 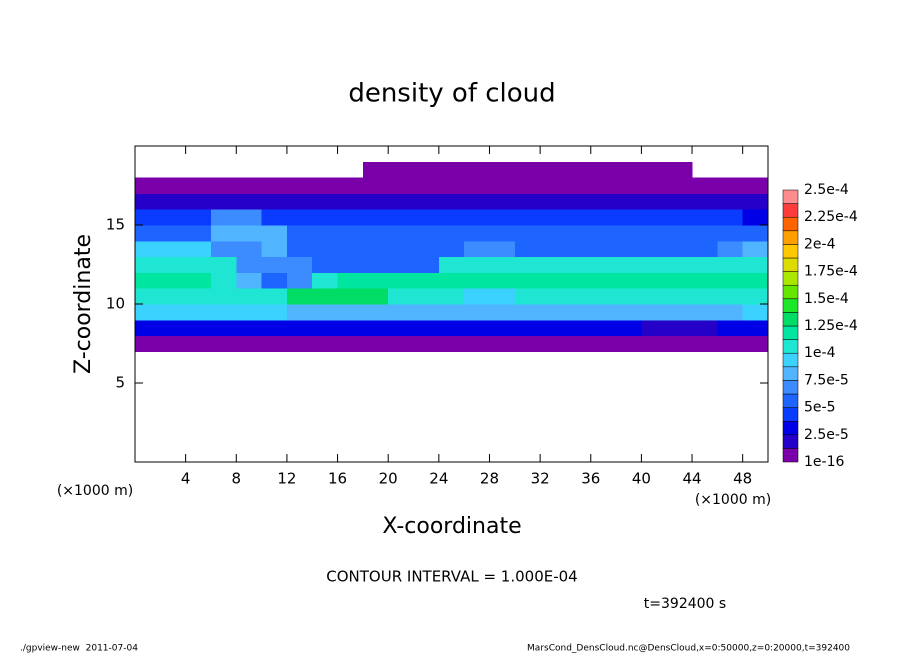 What do you see at coordinates (826, 435) in the screenshot?
I see `colorbar-label: 2.5e-5` at bounding box center [826, 435].